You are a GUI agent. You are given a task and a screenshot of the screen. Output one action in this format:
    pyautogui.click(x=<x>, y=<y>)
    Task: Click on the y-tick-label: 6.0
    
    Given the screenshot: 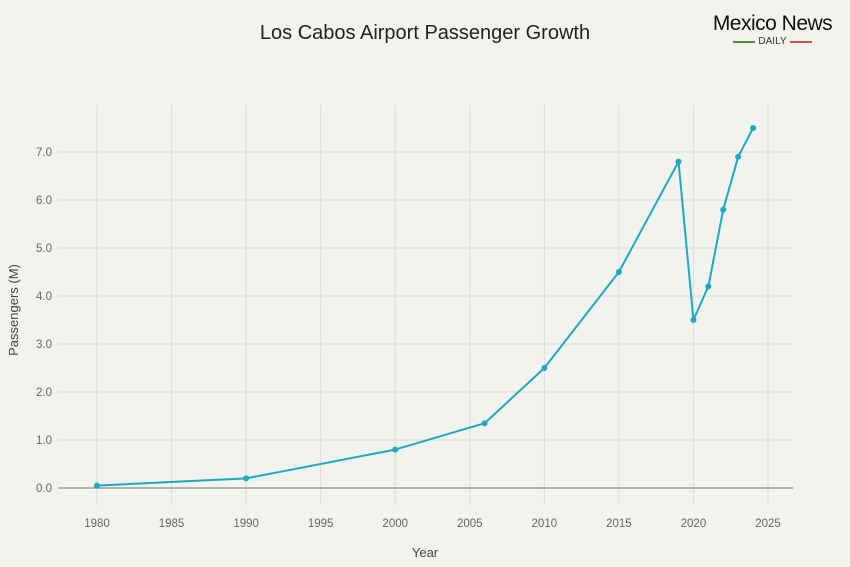 What is the action you would take?
    pyautogui.click(x=44, y=201)
    